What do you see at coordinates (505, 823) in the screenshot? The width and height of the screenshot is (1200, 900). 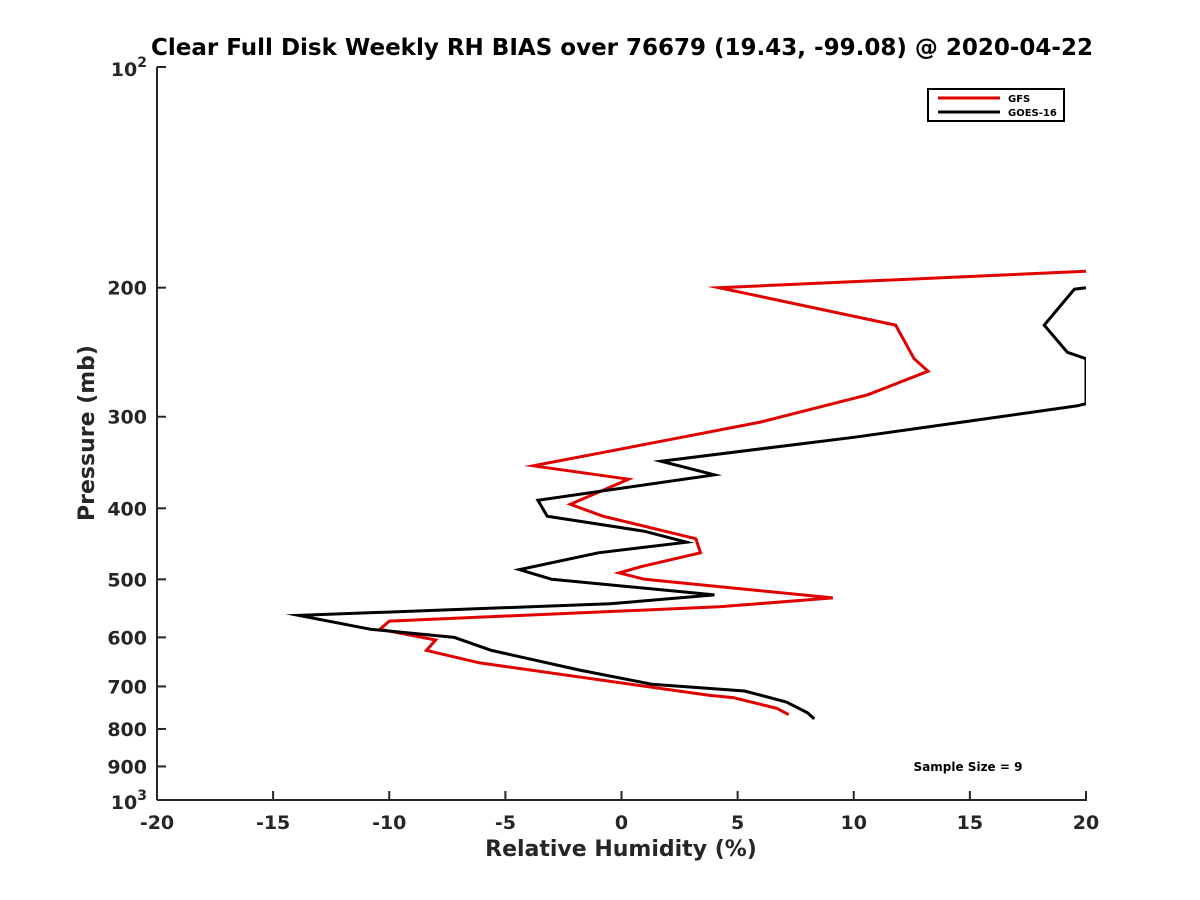 I see `x-tick-label: -5` at bounding box center [505, 823].